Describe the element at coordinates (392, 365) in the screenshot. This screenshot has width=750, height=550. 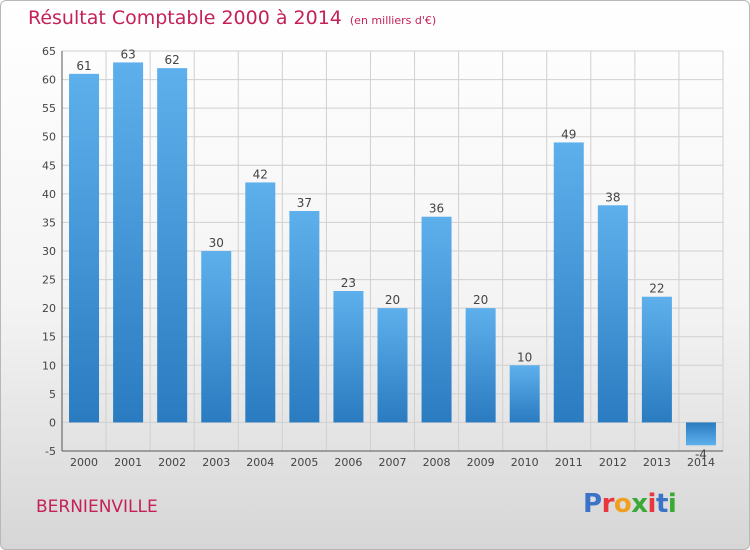
I see `bar-2007` at that location.